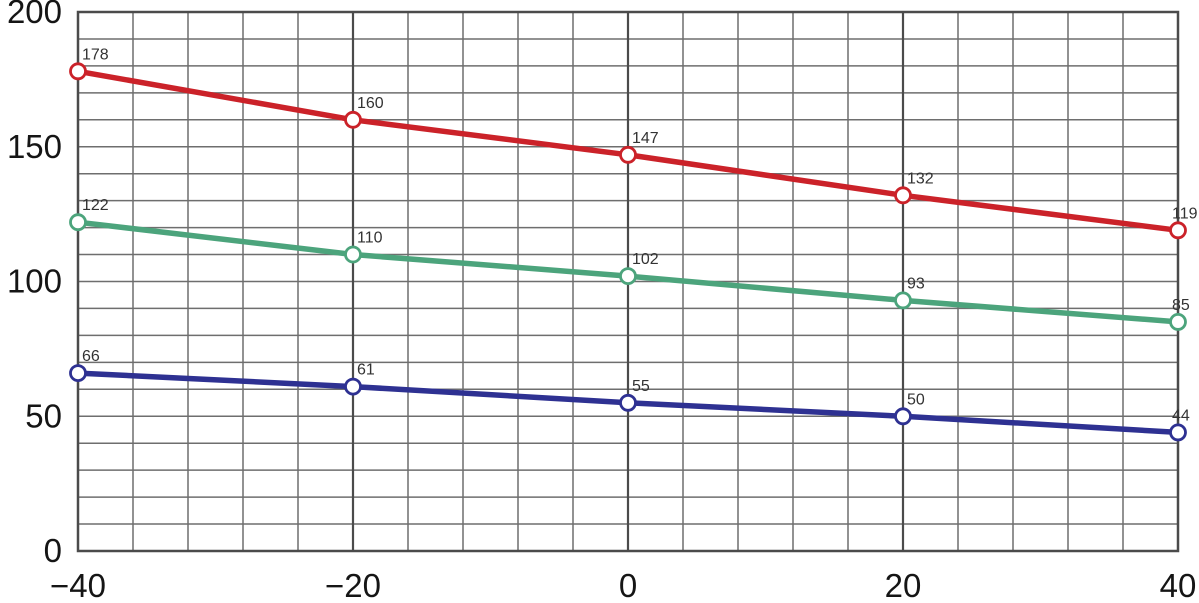 The width and height of the screenshot is (1199, 603). What do you see at coordinates (641, 386) in the screenshot?
I see `data-point-label: 55` at bounding box center [641, 386].